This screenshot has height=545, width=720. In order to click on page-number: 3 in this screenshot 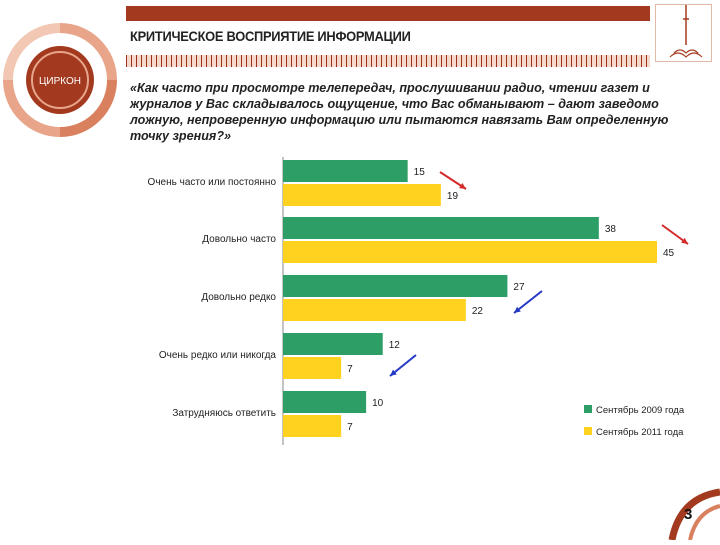, I will do `click(688, 514)`.